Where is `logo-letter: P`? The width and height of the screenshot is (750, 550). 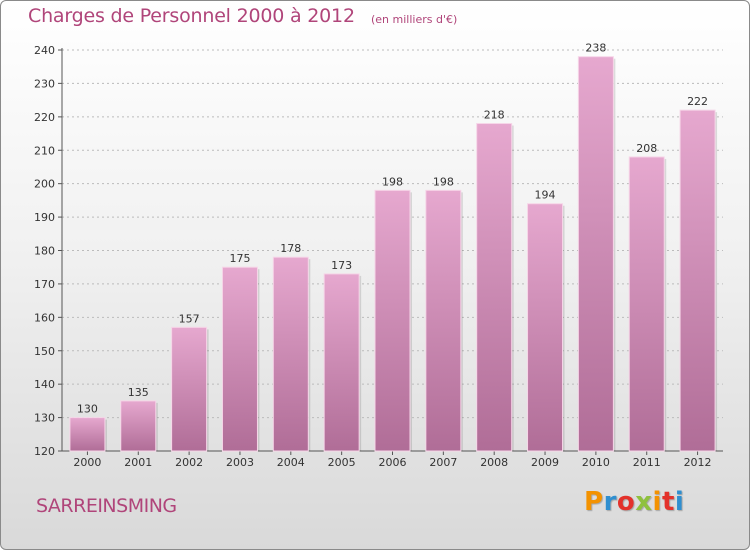 logo-letter: P is located at coordinates (594, 502).